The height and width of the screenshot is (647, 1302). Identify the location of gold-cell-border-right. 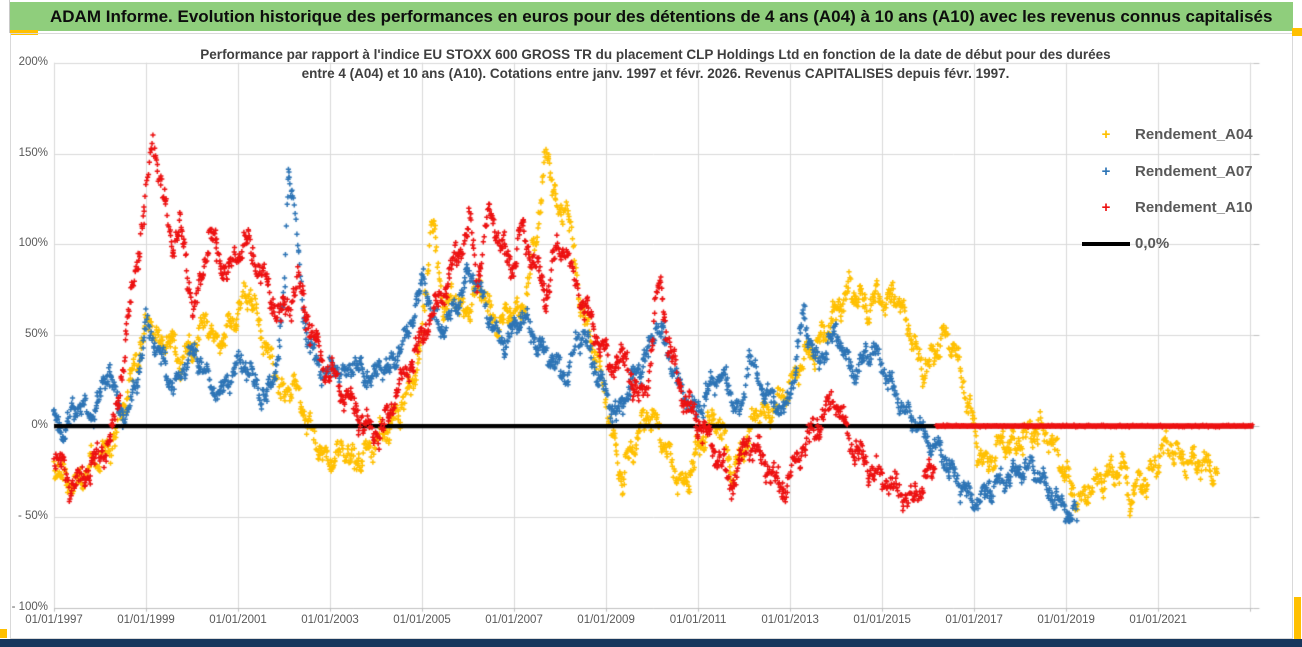
(1297, 618).